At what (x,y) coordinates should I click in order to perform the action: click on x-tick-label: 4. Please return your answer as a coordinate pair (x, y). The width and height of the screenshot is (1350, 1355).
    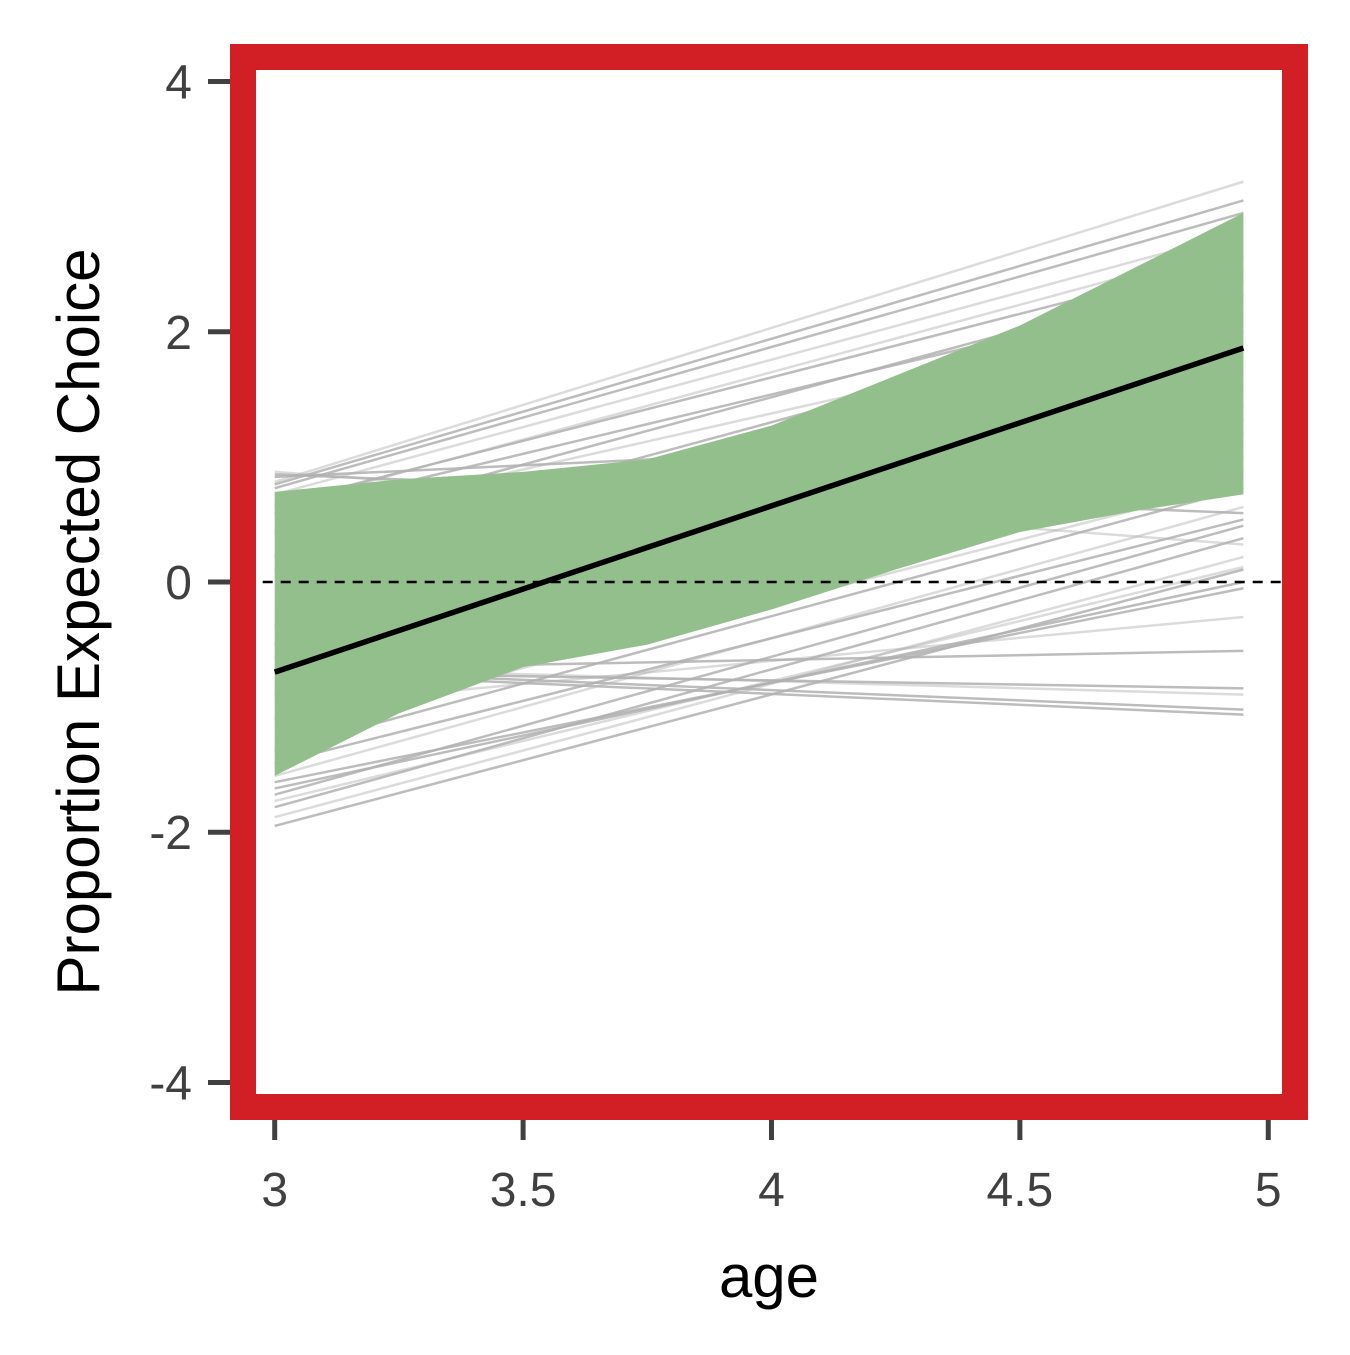
    Looking at the image, I should click on (771, 1190).